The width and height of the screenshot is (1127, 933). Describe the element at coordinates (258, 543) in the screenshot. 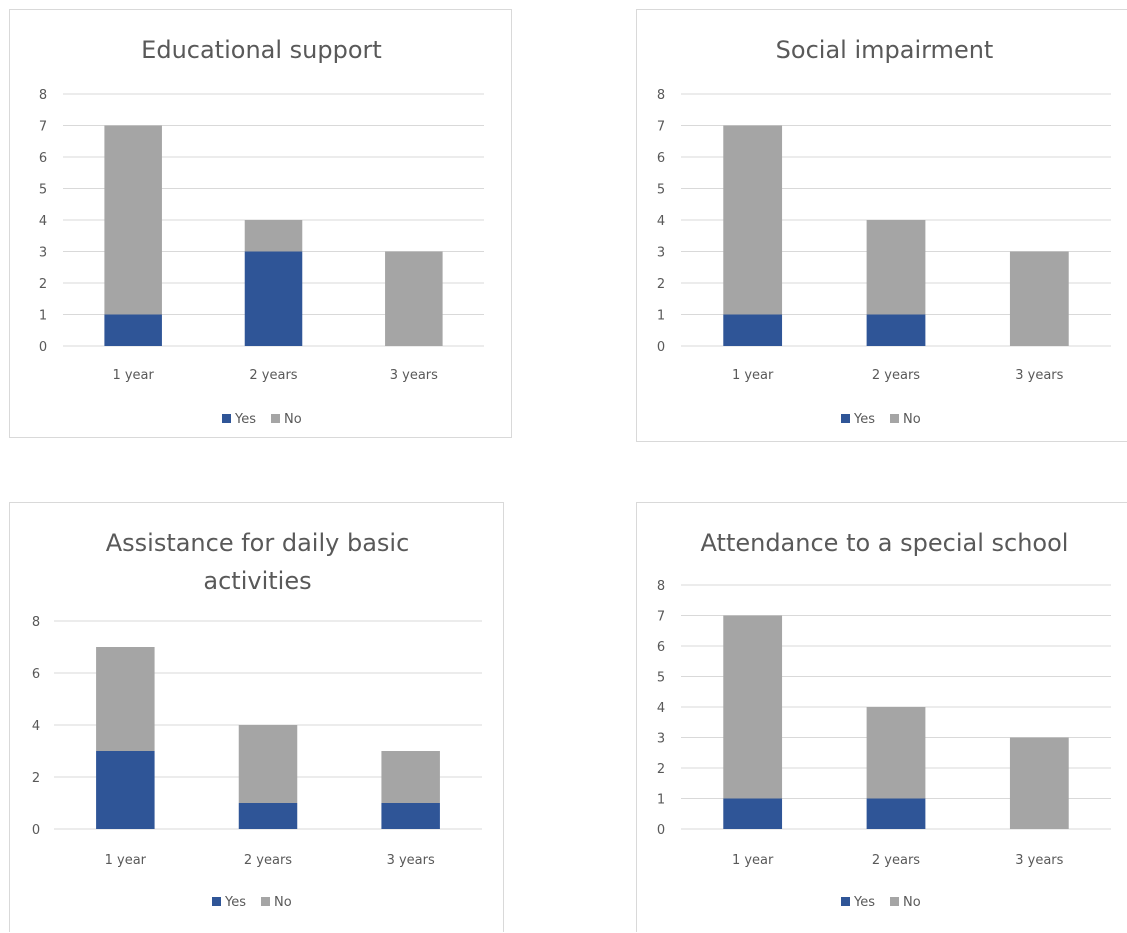

I see `chart-title: Assistance for daily basic` at that location.